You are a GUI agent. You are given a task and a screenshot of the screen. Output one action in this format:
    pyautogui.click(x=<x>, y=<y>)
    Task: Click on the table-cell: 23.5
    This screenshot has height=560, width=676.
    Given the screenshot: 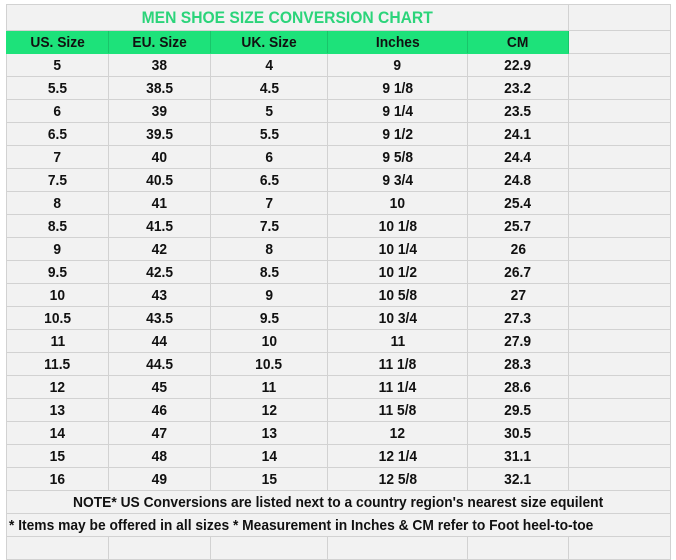 What is the action you would take?
    pyautogui.click(x=518, y=111)
    